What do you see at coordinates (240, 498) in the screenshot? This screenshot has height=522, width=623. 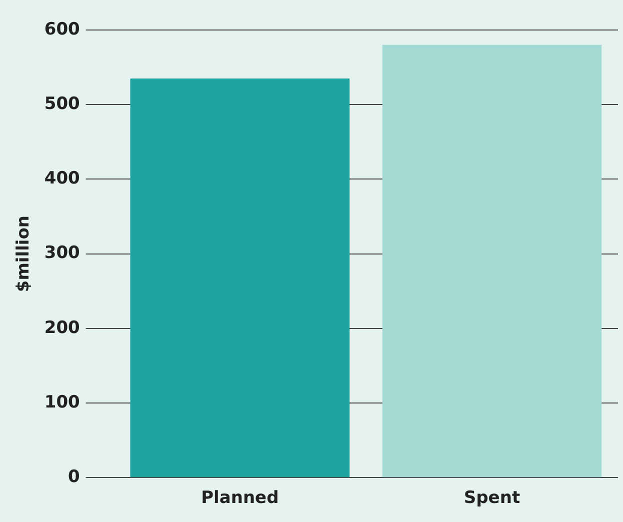 I see `x-tick-label: Planned` at bounding box center [240, 498].